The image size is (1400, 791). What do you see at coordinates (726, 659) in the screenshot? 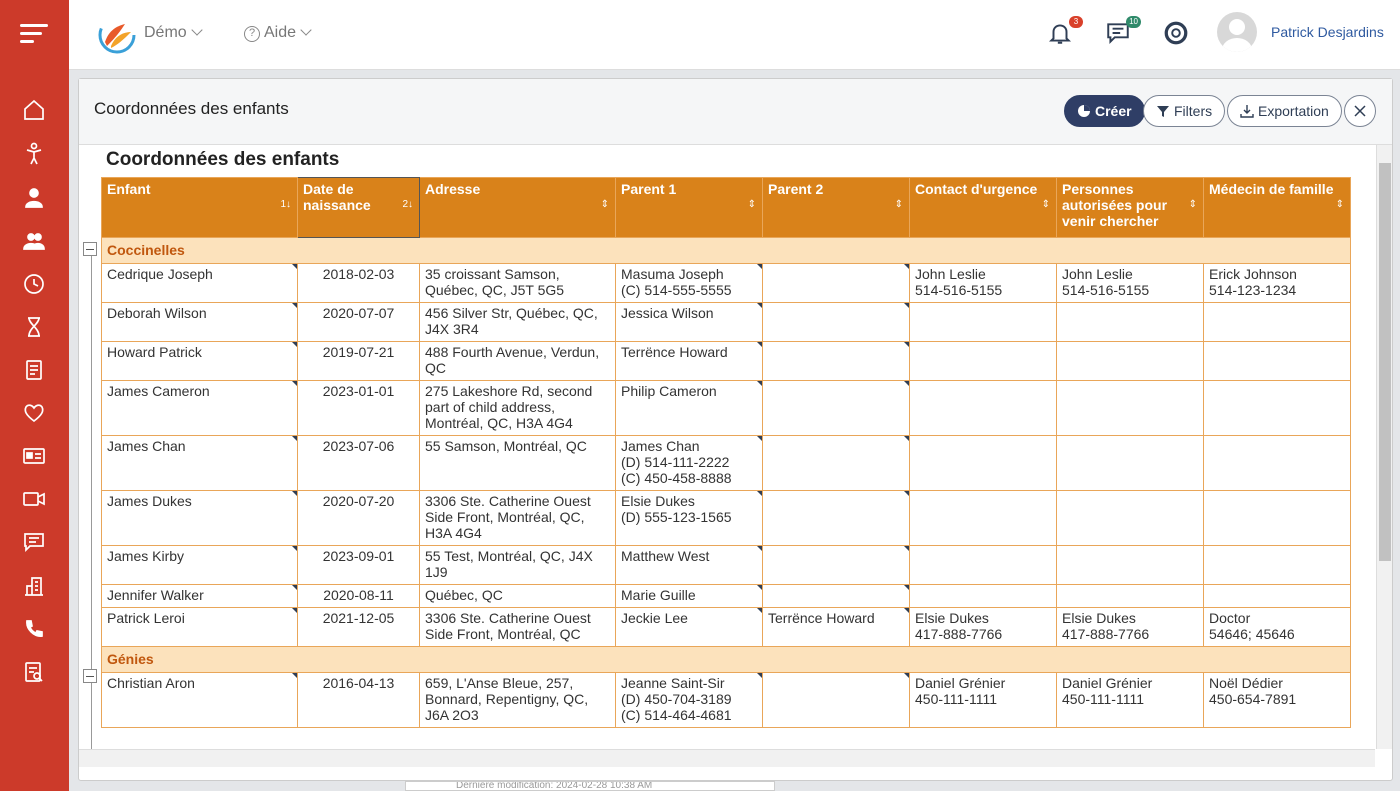
I see `group-row: Génies` at bounding box center [726, 659].